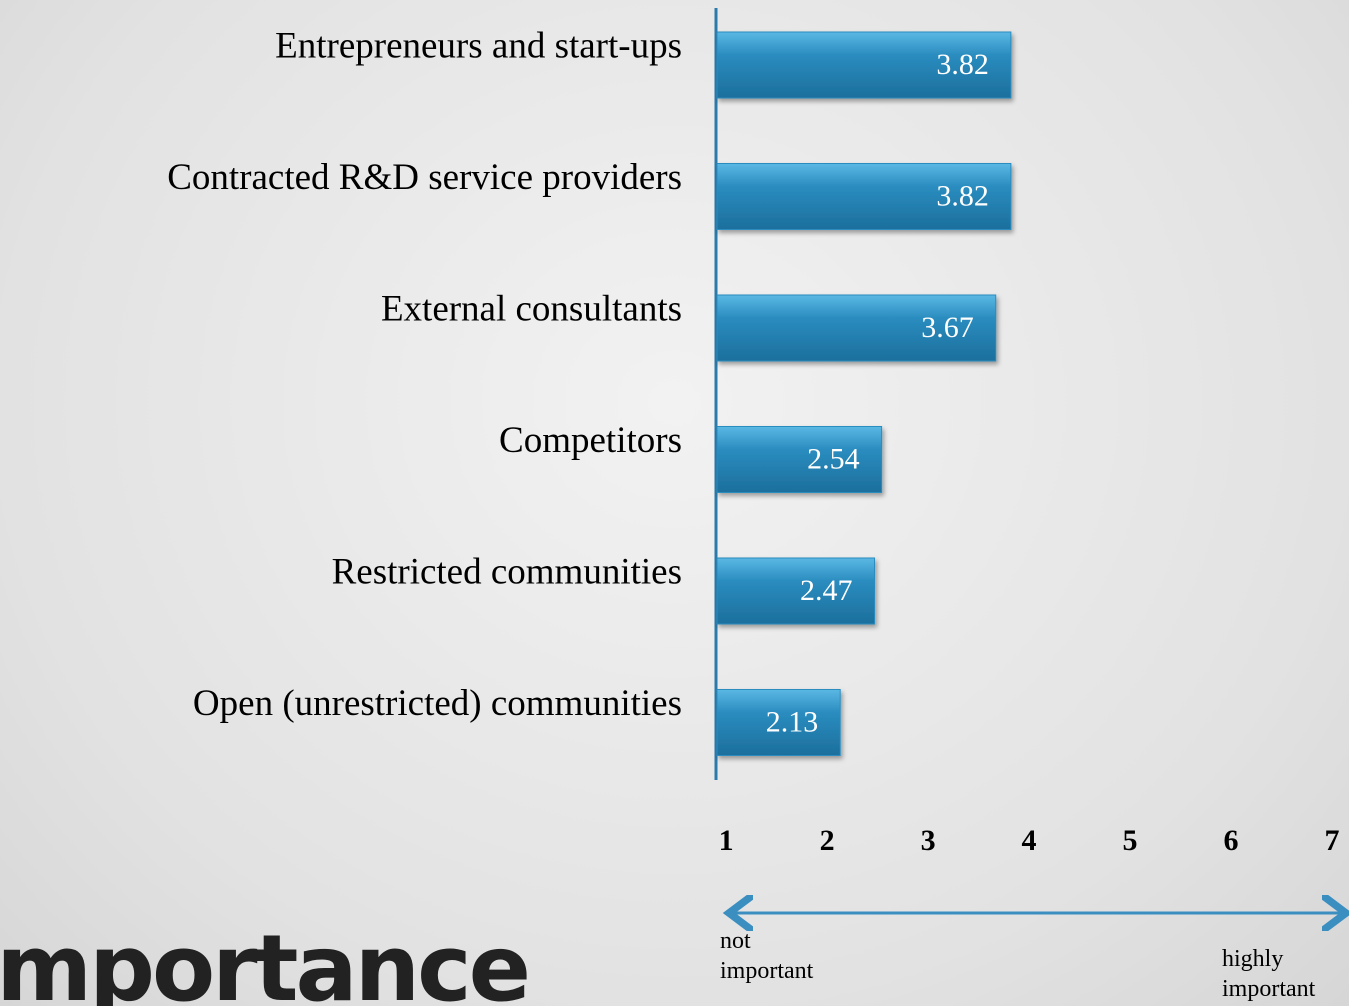 The width and height of the screenshot is (1349, 1006). Describe the element at coordinates (437, 703) in the screenshot. I see `category-label: Open (unrestricted) communities` at that location.